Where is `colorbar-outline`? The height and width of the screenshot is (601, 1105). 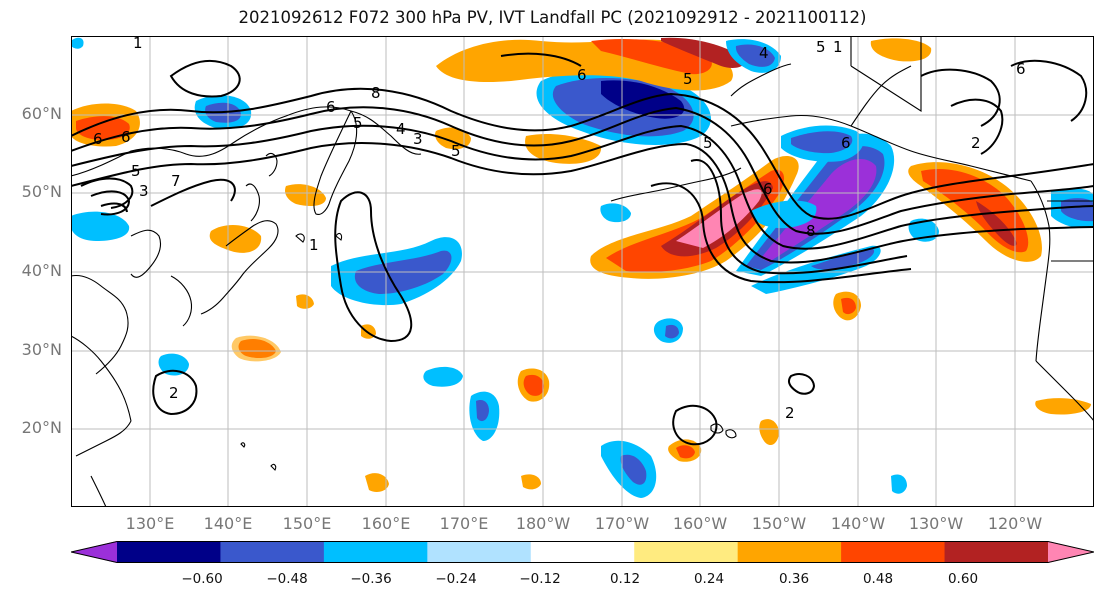
colorbar-outline is located at coordinates (582, 552).